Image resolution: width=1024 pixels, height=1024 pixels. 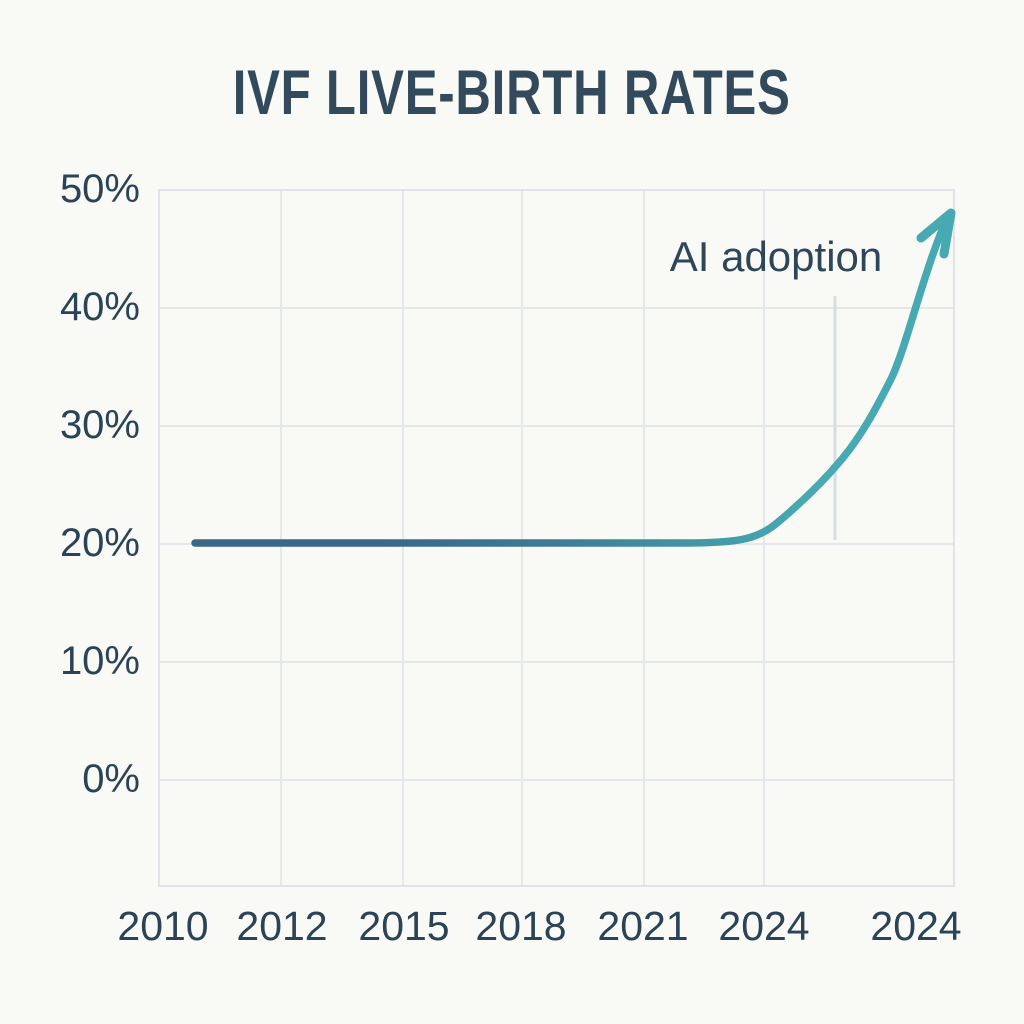 What do you see at coordinates (404, 926) in the screenshot?
I see `x-axis-tick-2015: 2015` at bounding box center [404, 926].